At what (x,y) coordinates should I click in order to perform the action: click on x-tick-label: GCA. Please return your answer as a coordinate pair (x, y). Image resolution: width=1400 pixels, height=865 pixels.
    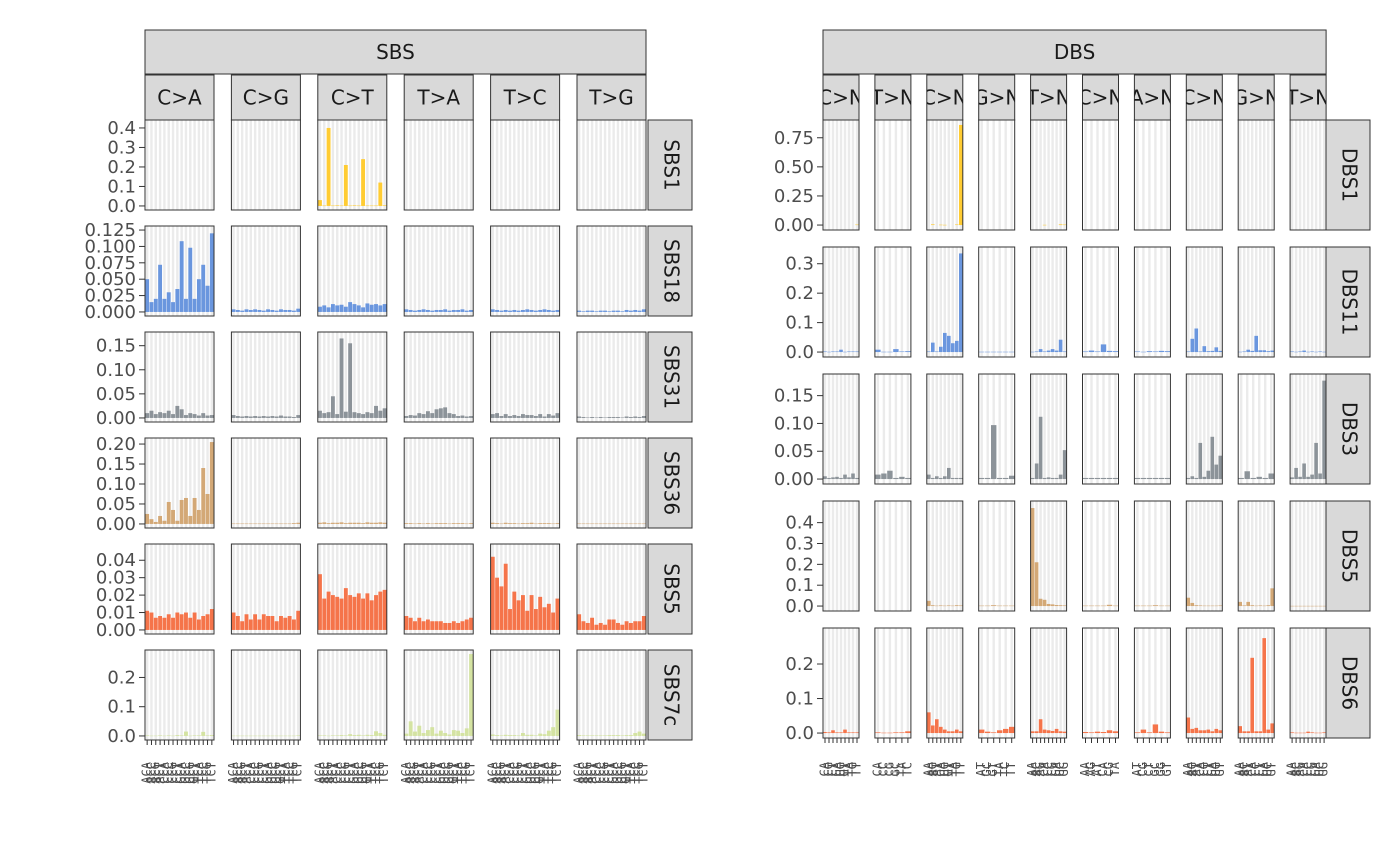
    Looking at the image, I should click on (268, 772).